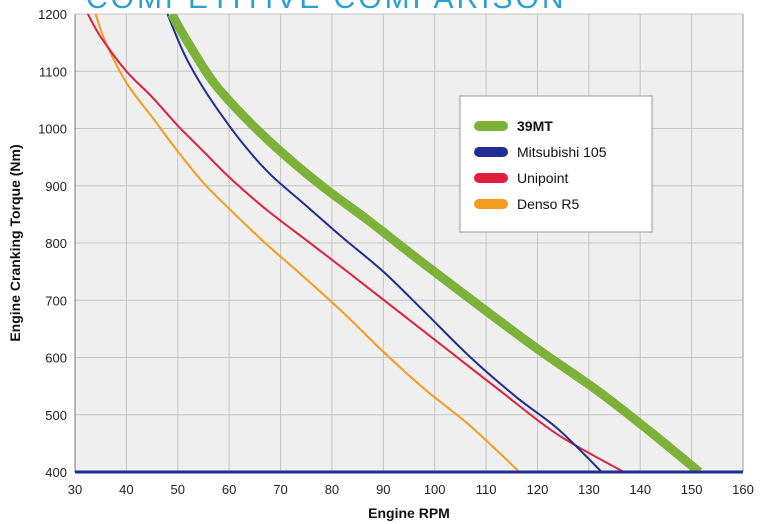 The image size is (766, 524). Describe the element at coordinates (178, 489) in the screenshot. I see `x-tick-label: 50` at that location.